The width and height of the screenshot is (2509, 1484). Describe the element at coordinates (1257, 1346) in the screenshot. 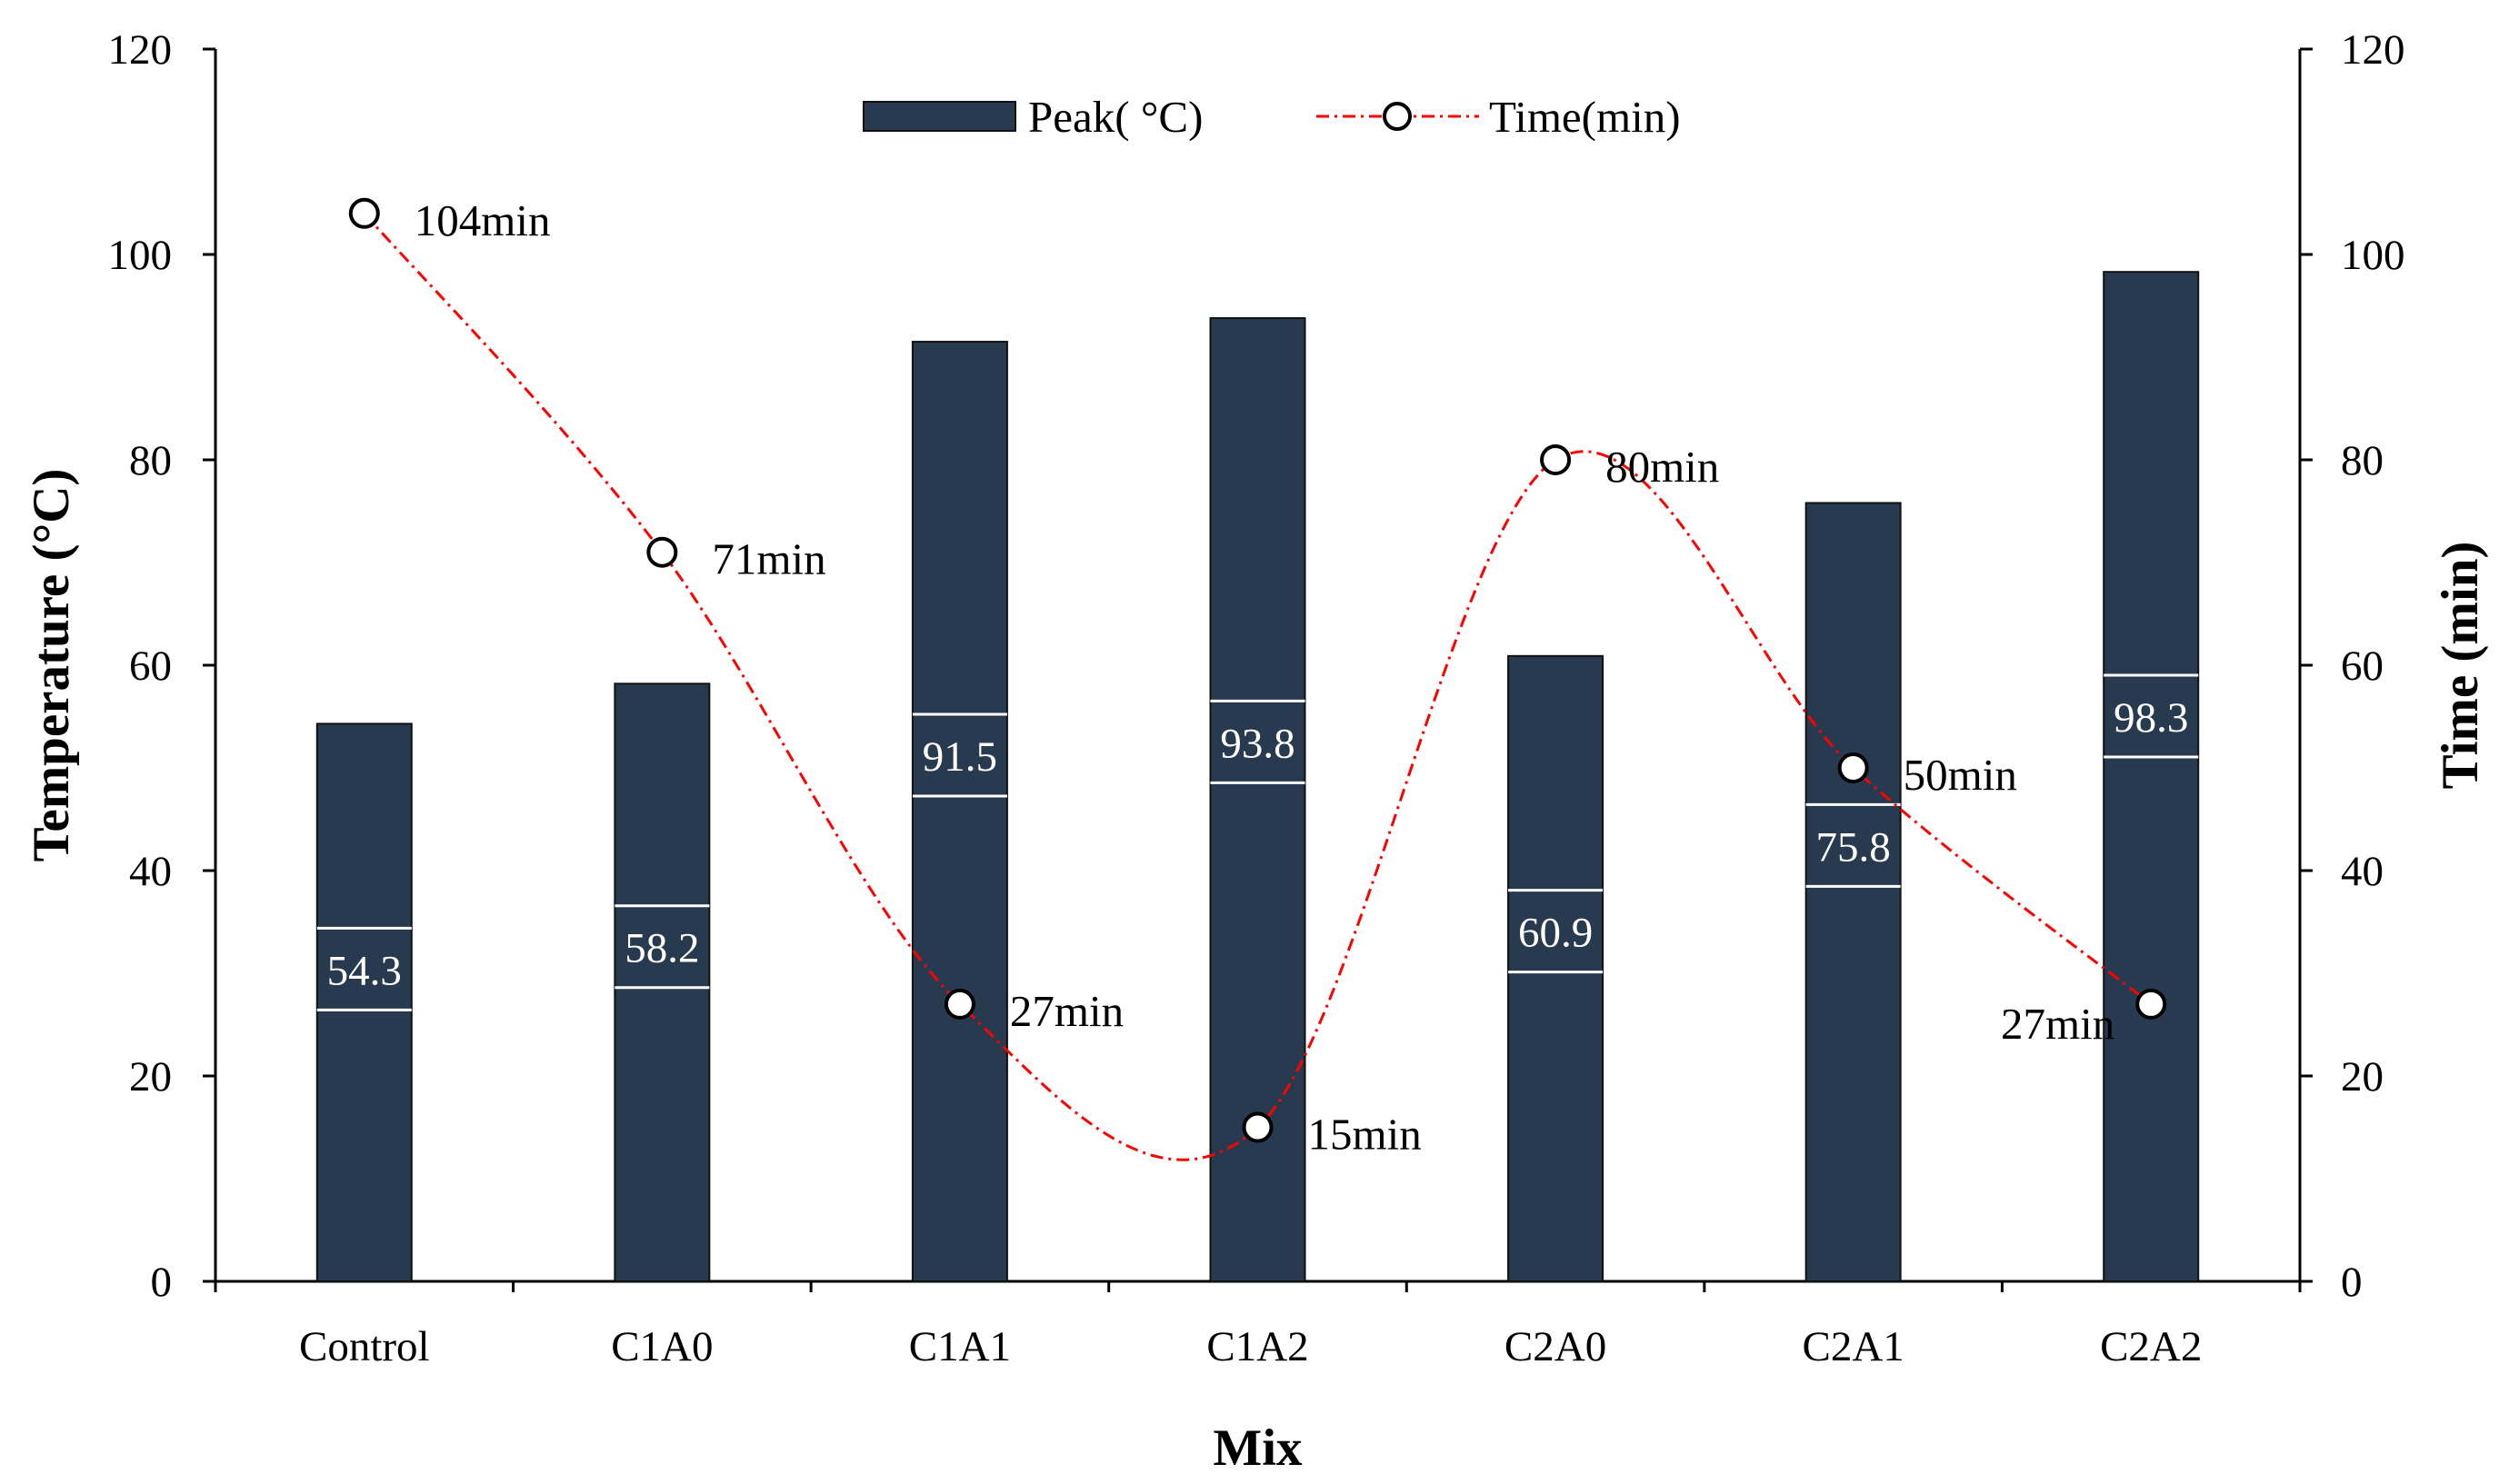

I see `category-label: C1A2` at that location.